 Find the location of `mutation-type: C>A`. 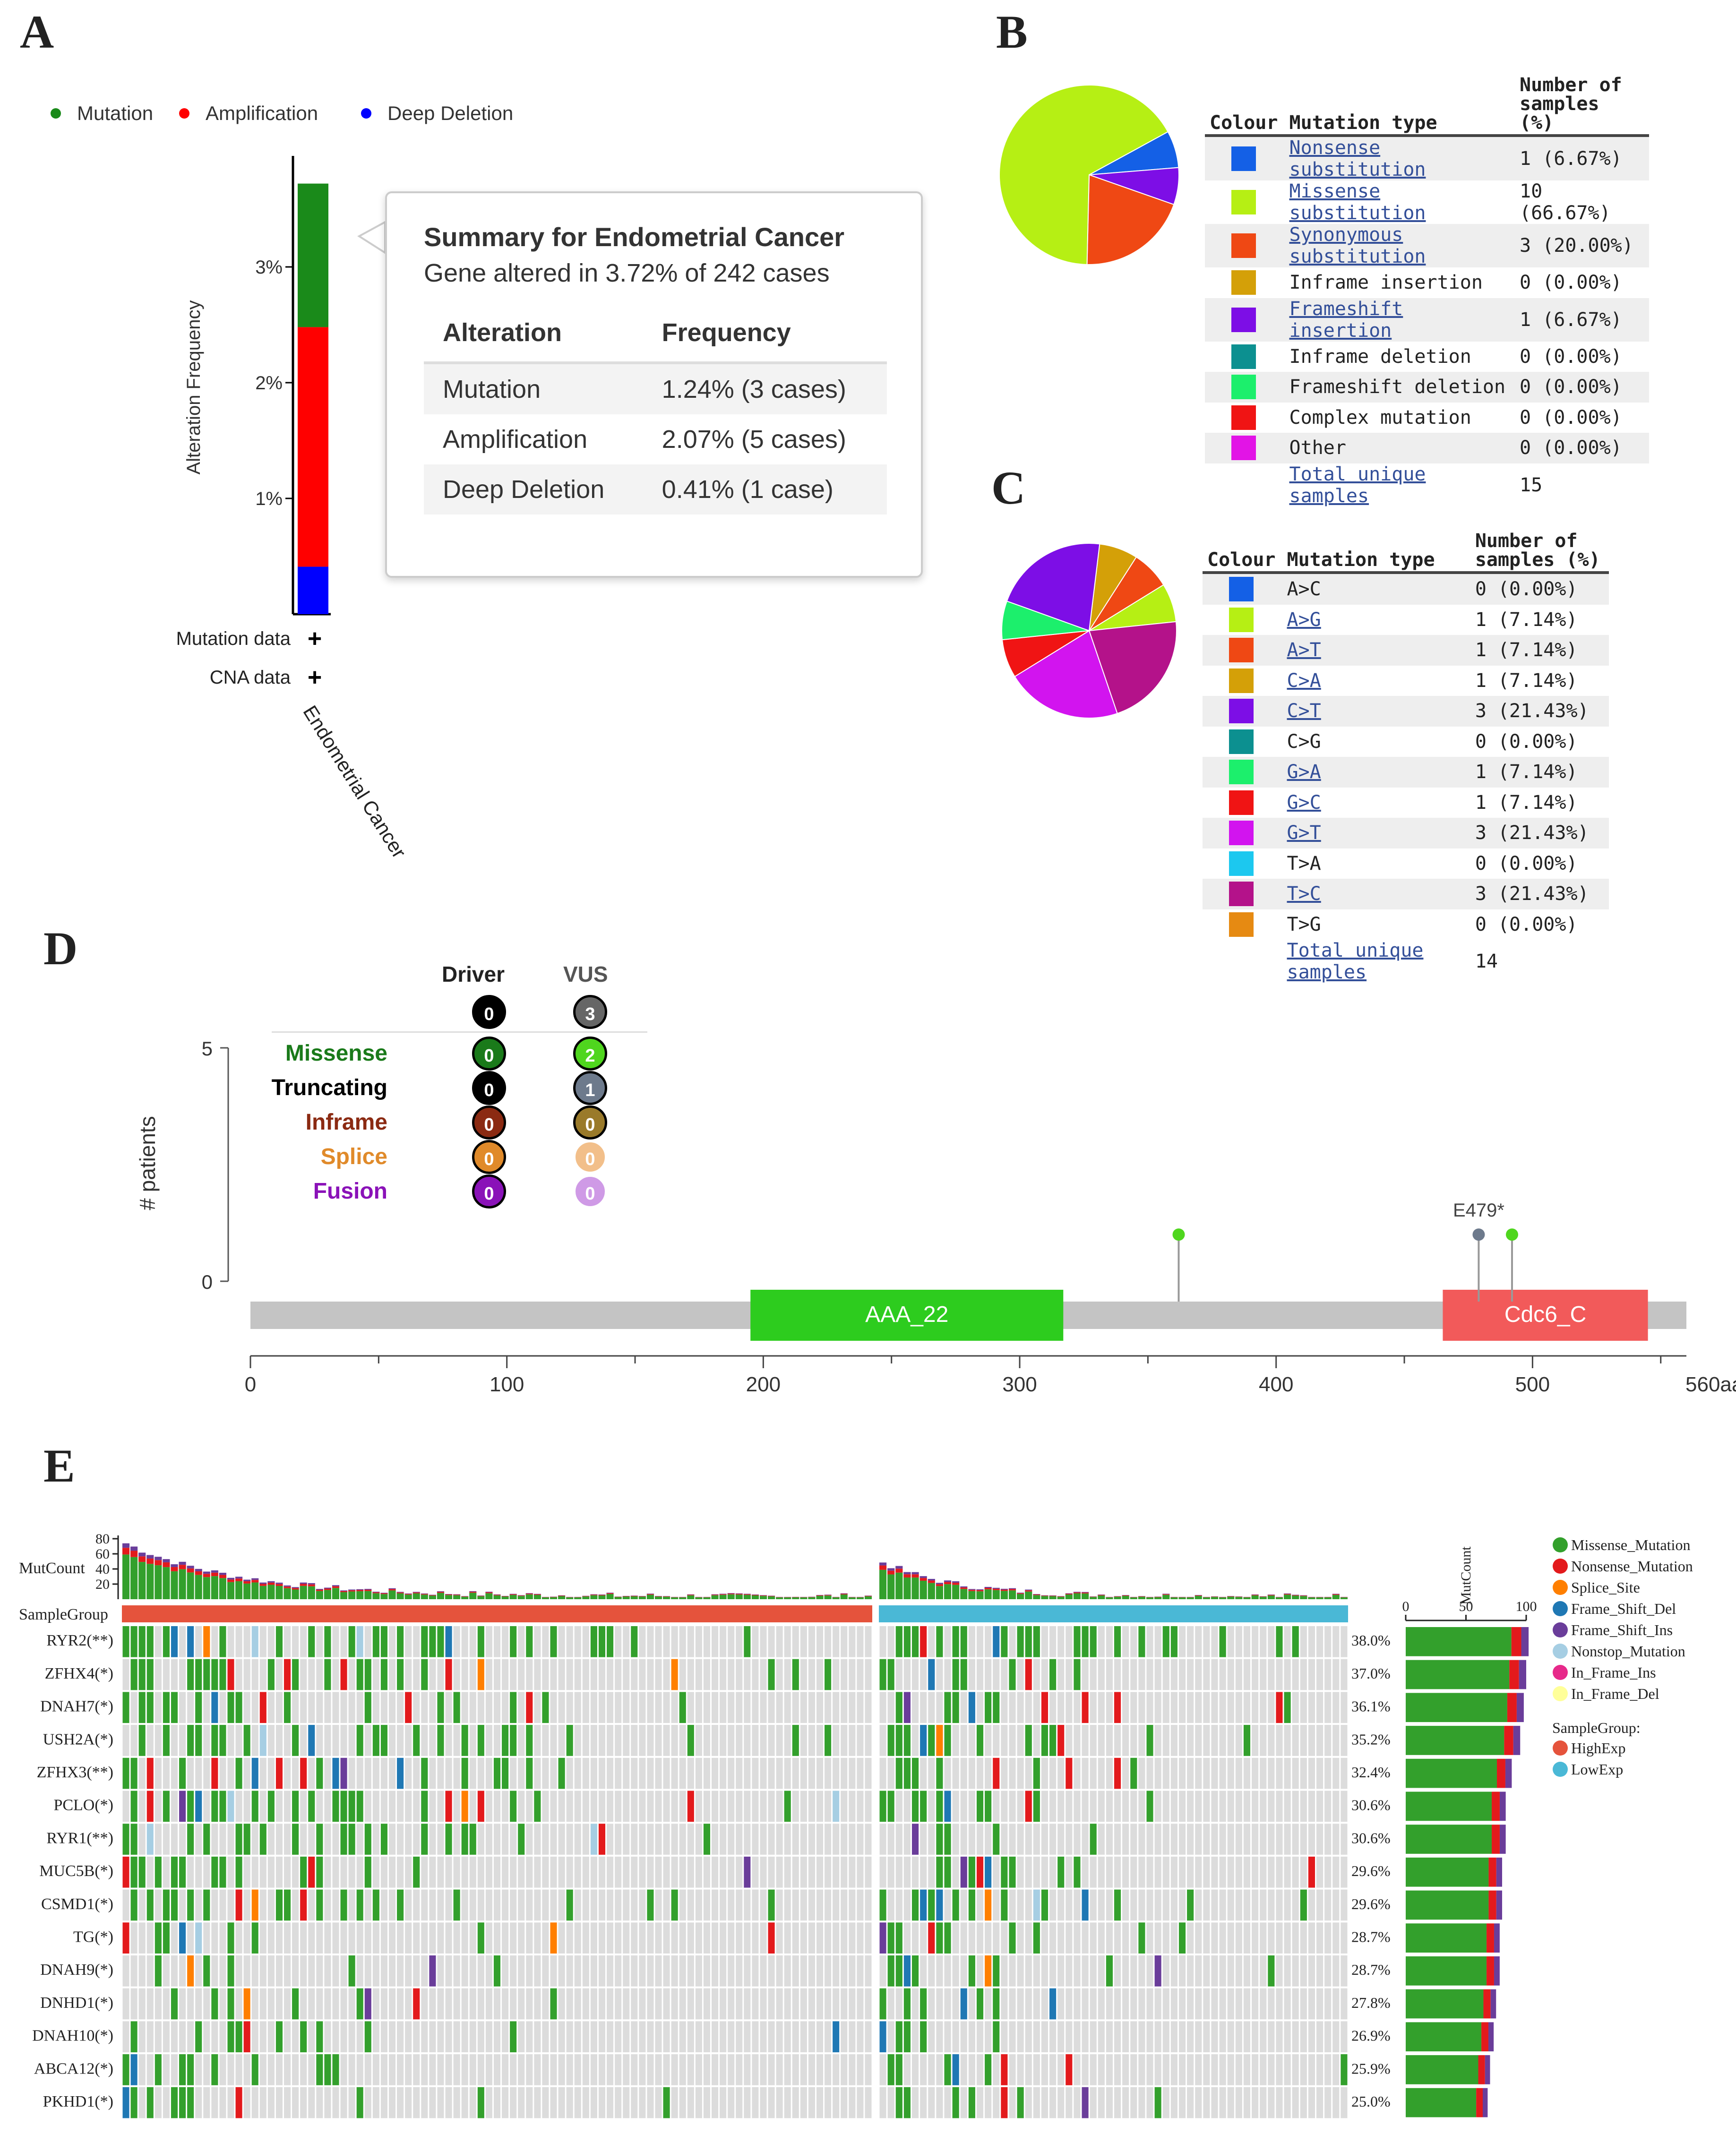

mutation-type: C>A is located at coordinates (1304, 680).